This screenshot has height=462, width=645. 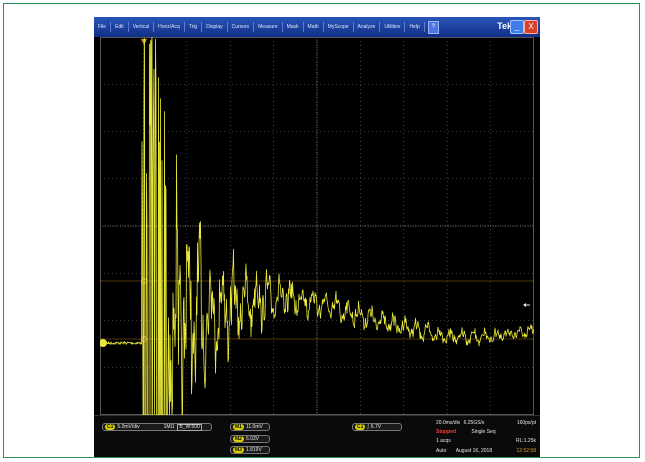 I want to click on trigger-position-marker, so click(x=144, y=42).